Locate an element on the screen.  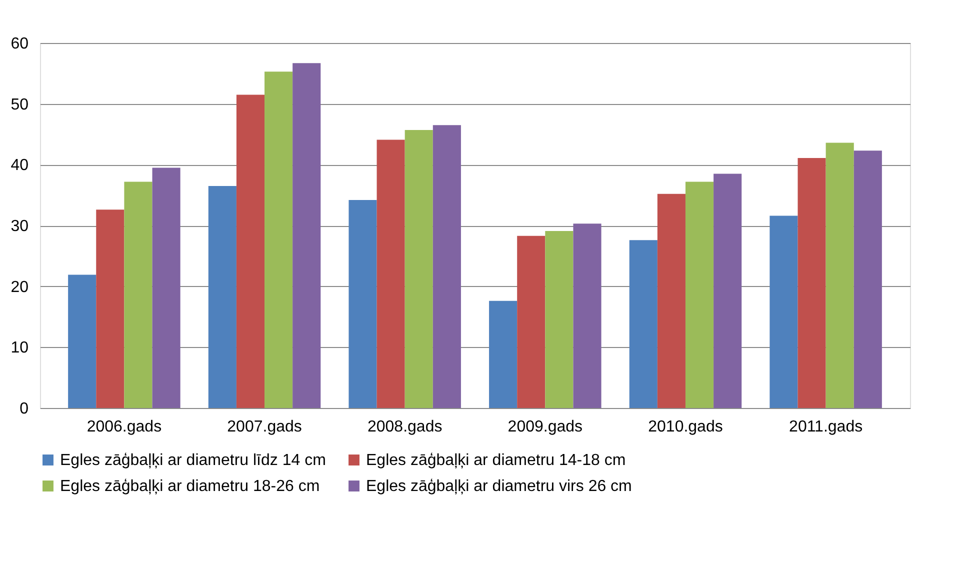
x-tick-label: 2011.gads is located at coordinates (826, 427).